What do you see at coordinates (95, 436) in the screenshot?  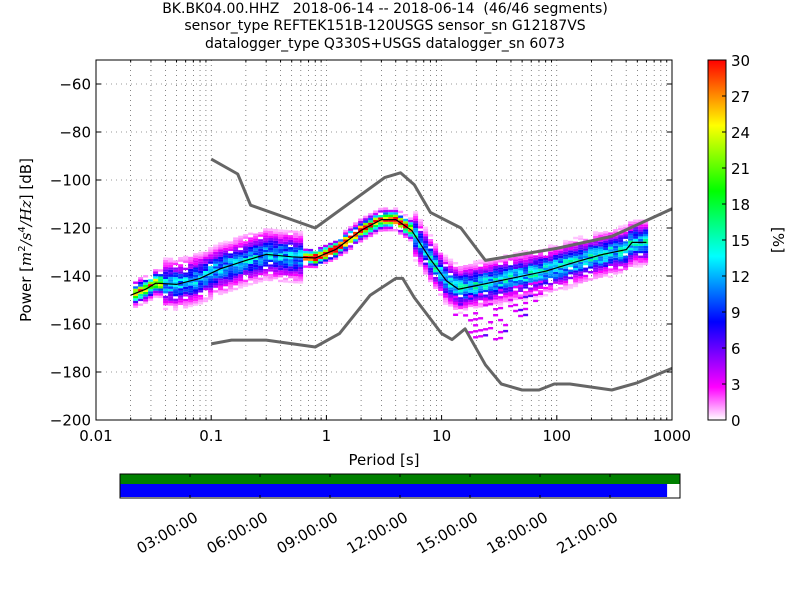 I see `x-tick-label: 0.01` at bounding box center [95, 436].